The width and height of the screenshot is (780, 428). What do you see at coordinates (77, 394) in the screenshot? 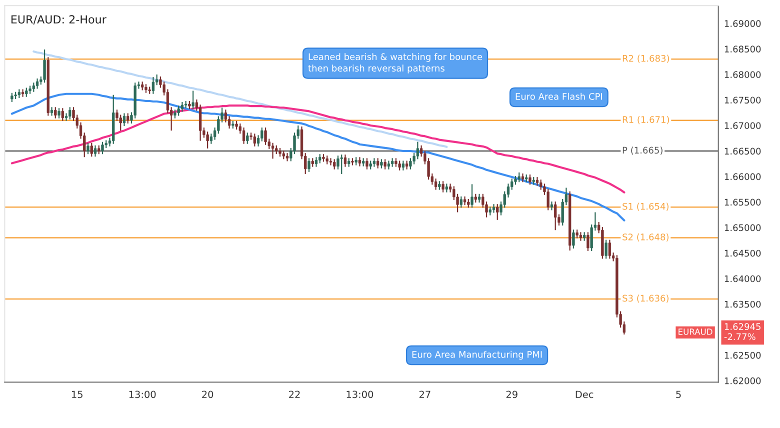
I see `x-tick-label: 15` at bounding box center [77, 394].